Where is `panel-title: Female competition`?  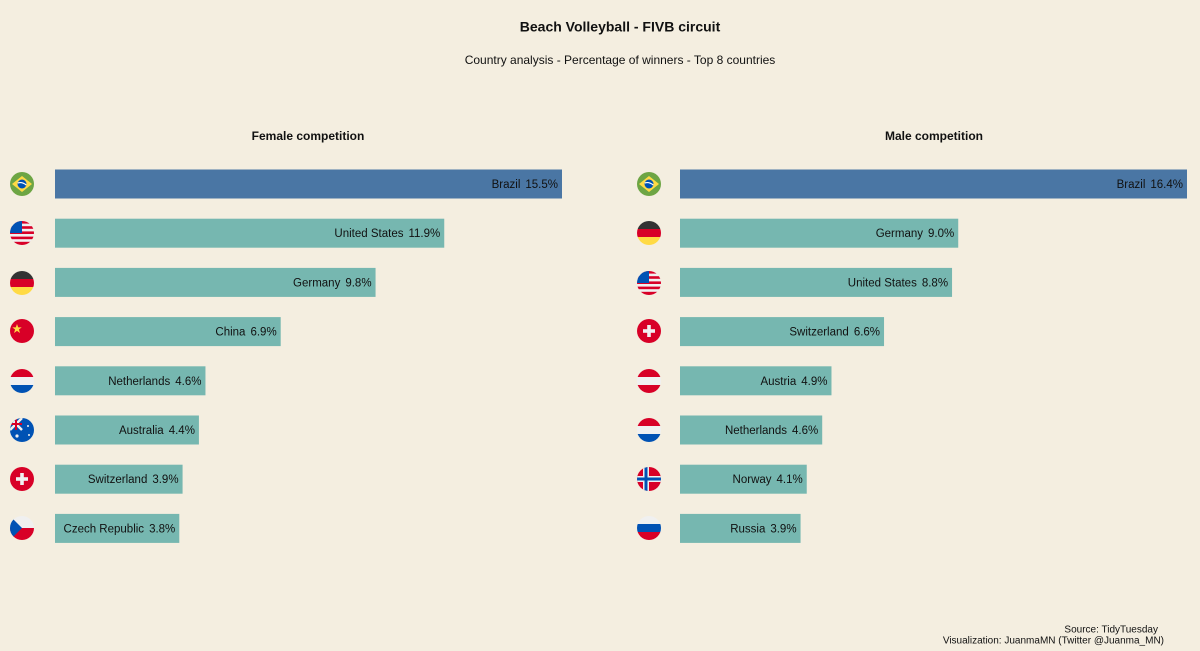
panel-title: Female competition is located at coordinates (308, 136).